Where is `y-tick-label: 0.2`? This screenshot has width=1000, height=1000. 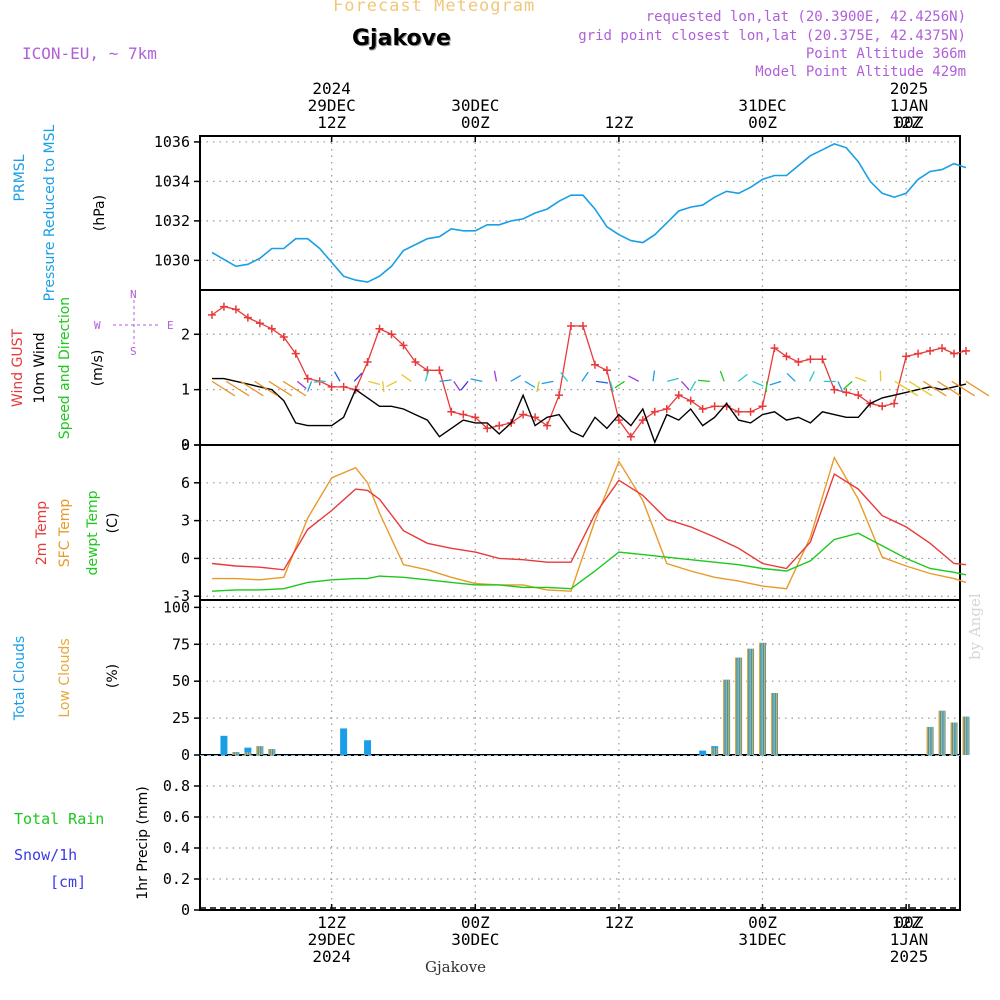
y-tick-label: 0.2 is located at coordinates (176, 879).